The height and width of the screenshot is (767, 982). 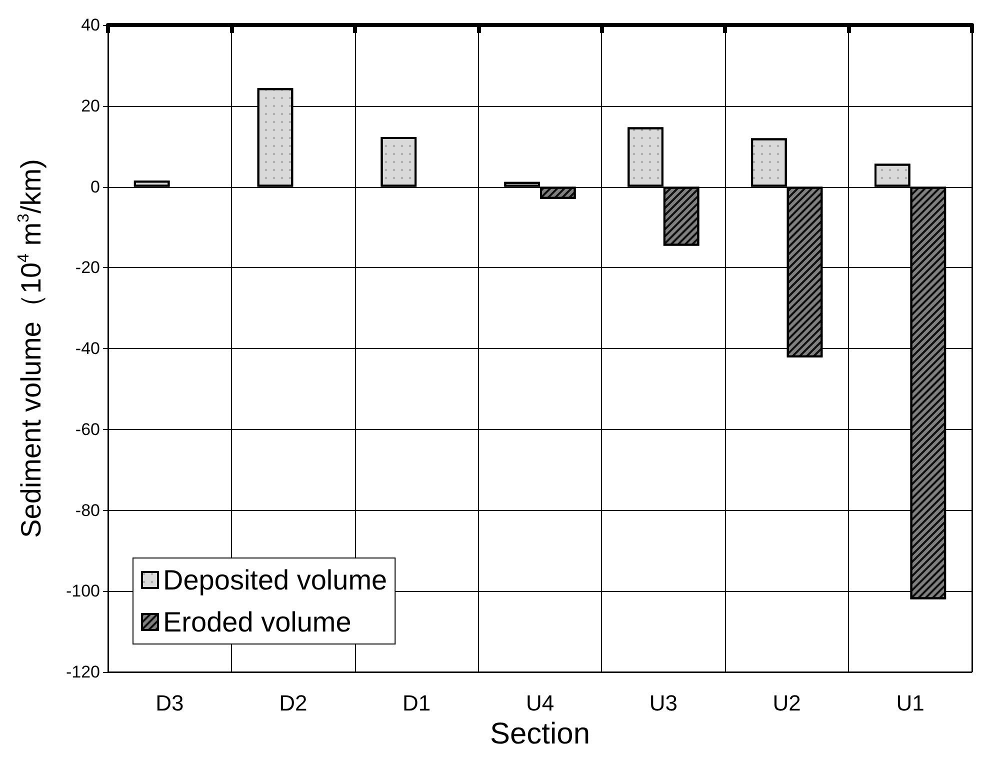 What do you see at coordinates (83, 672) in the screenshot?
I see `y-tick-label: -120` at bounding box center [83, 672].